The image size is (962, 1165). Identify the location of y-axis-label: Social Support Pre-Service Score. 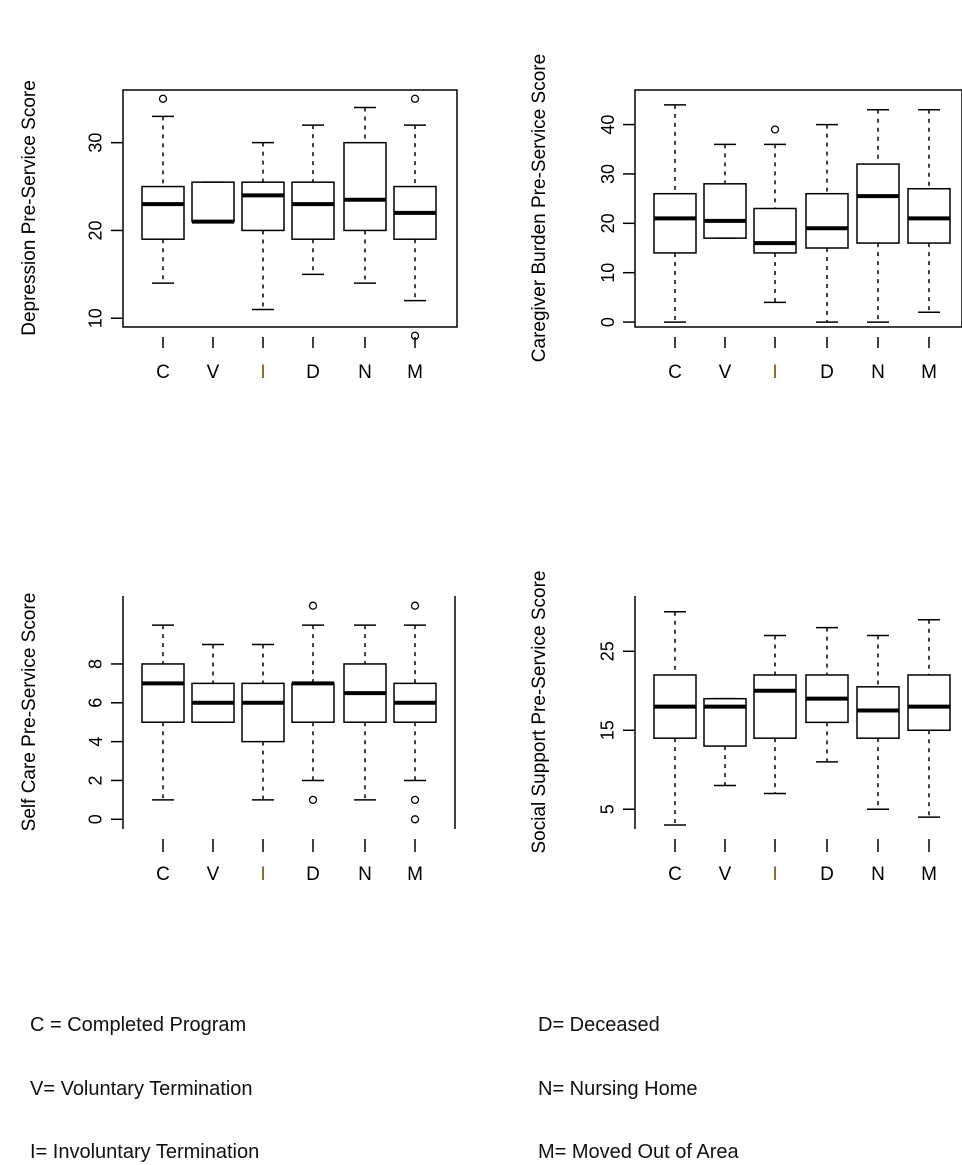
(539, 711).